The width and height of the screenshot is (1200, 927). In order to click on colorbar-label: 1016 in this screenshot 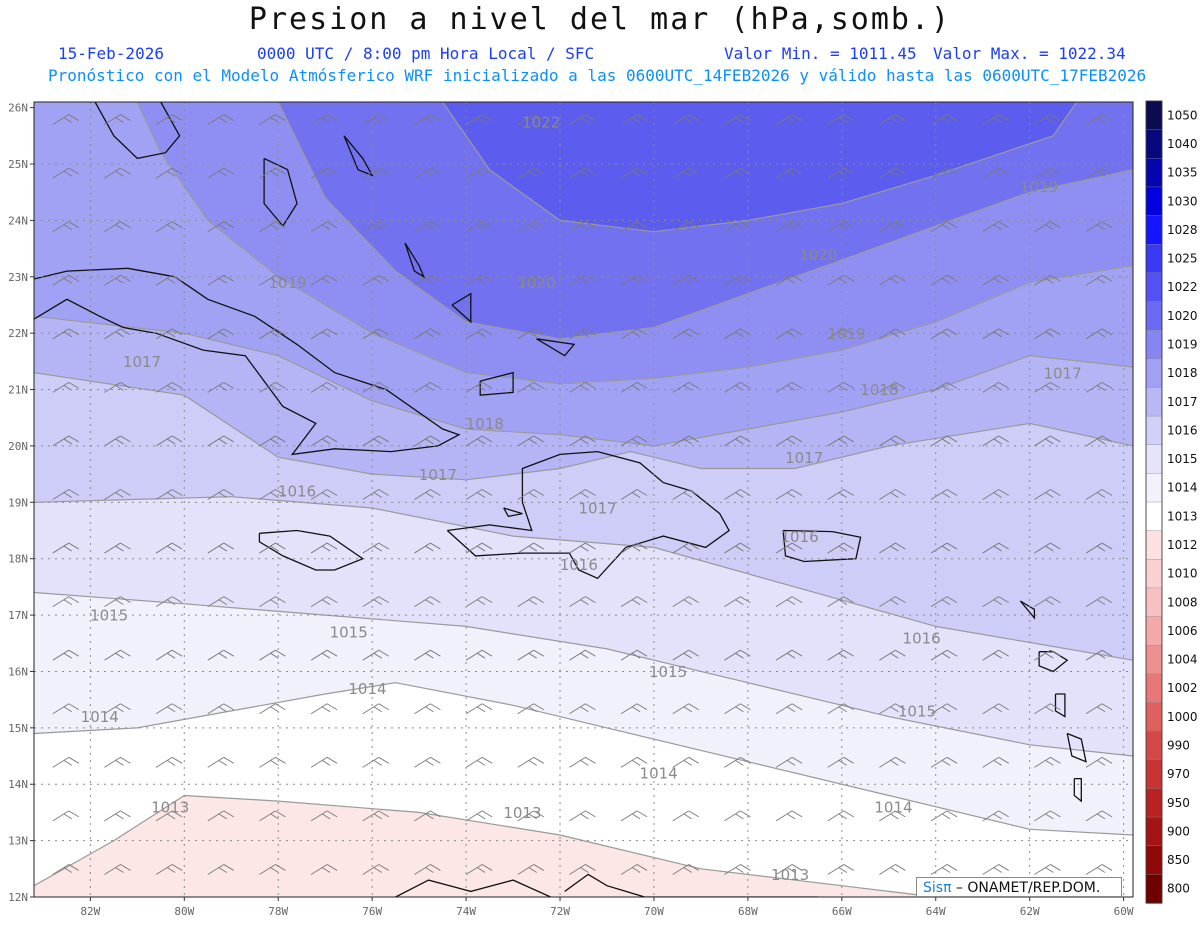, I will do `click(1182, 430)`.